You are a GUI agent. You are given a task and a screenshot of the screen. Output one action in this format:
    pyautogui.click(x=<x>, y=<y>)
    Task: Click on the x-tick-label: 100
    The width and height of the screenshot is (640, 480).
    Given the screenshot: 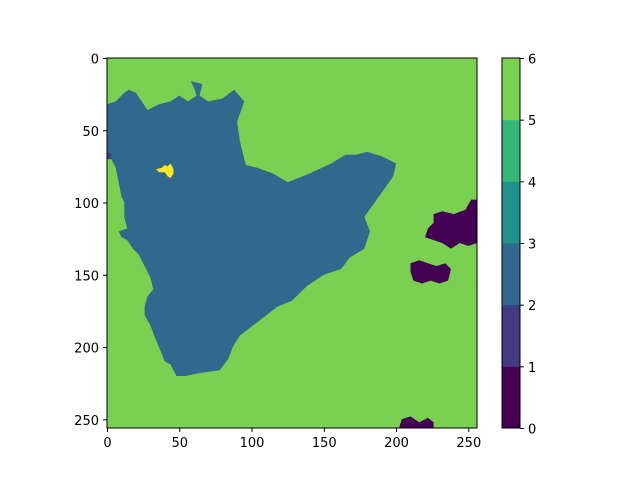 What is the action you would take?
    pyautogui.click(x=252, y=443)
    